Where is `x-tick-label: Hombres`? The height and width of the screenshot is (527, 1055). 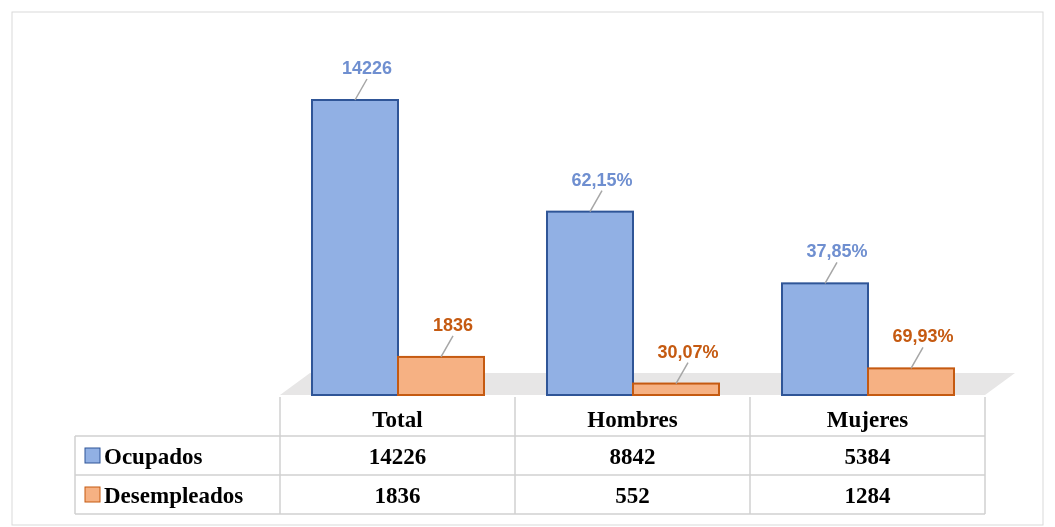
x-tick-label: Hombres is located at coordinates (632, 419).